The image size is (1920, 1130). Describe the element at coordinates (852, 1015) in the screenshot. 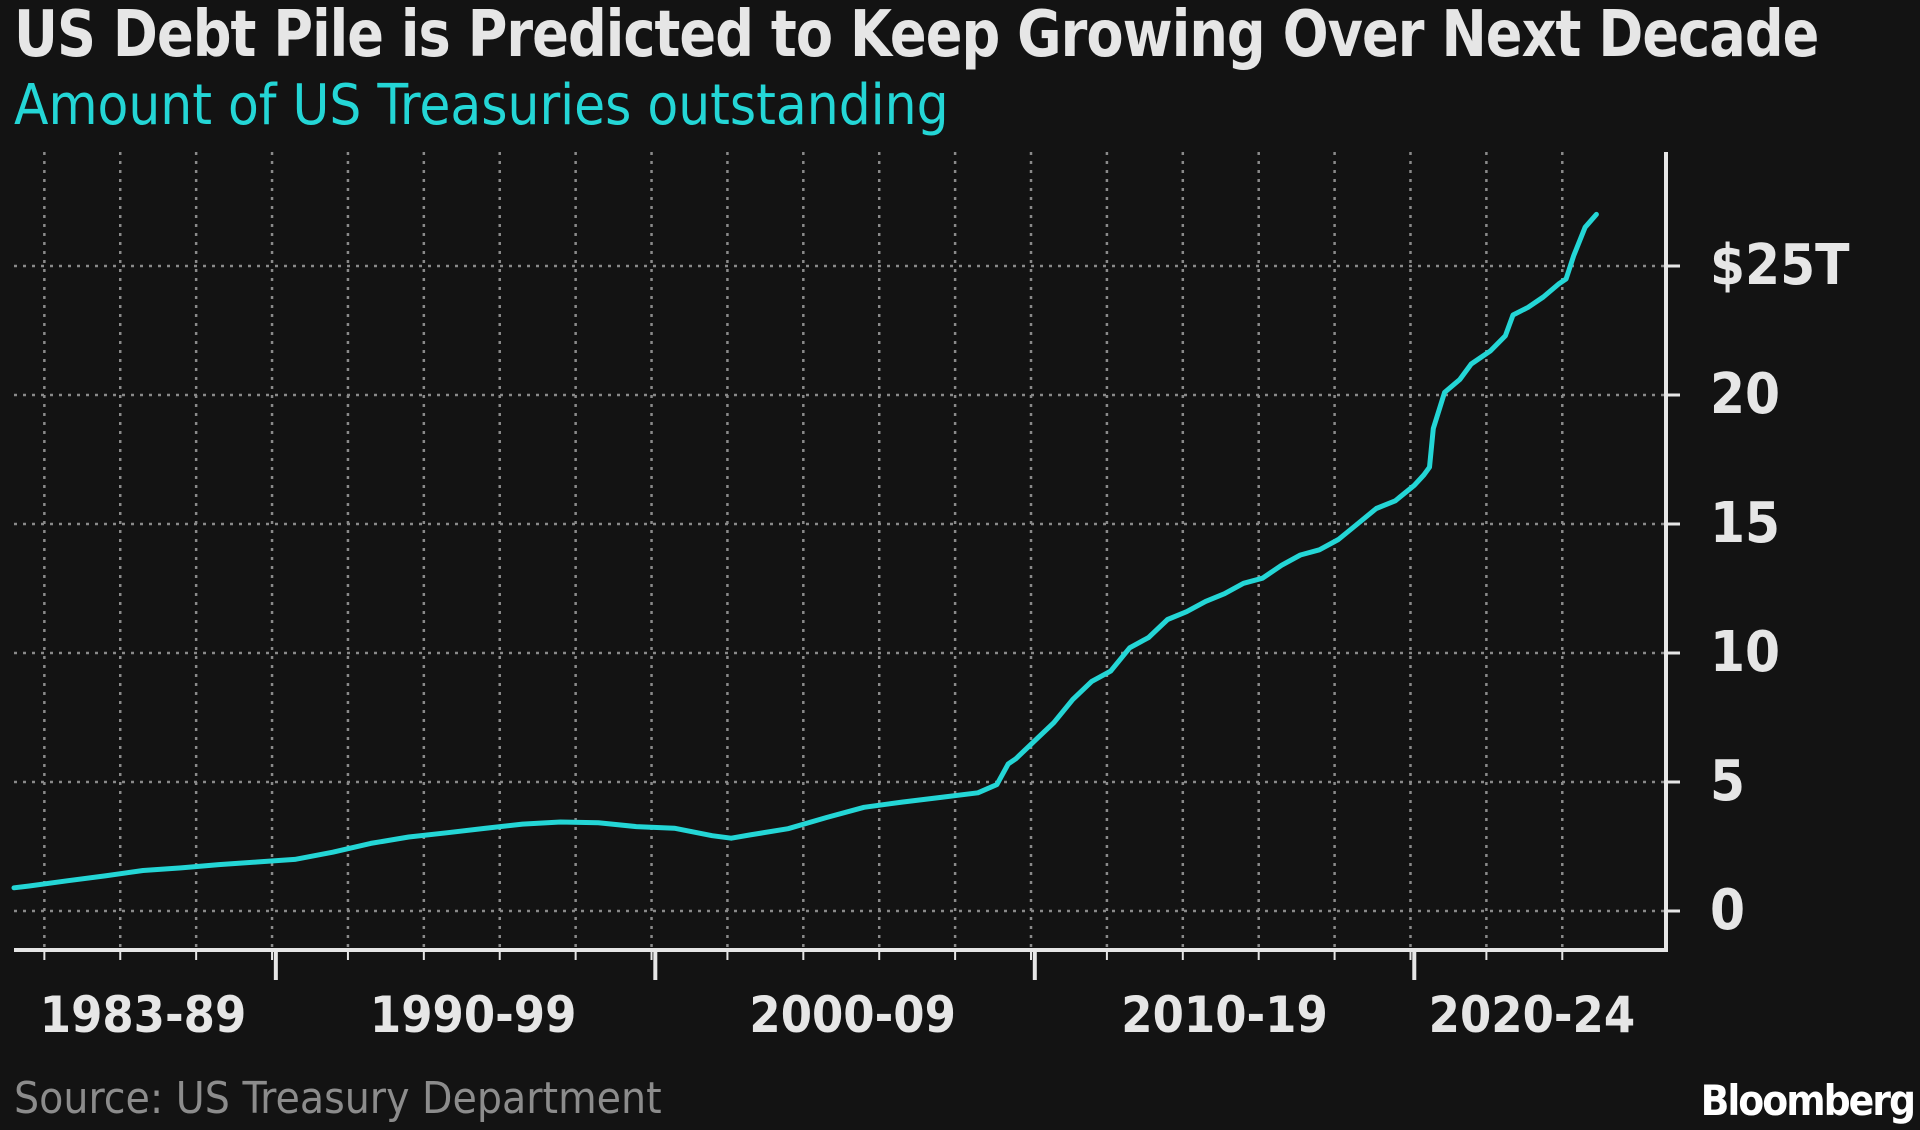

I see `x-tick-label: 2000-09` at that location.